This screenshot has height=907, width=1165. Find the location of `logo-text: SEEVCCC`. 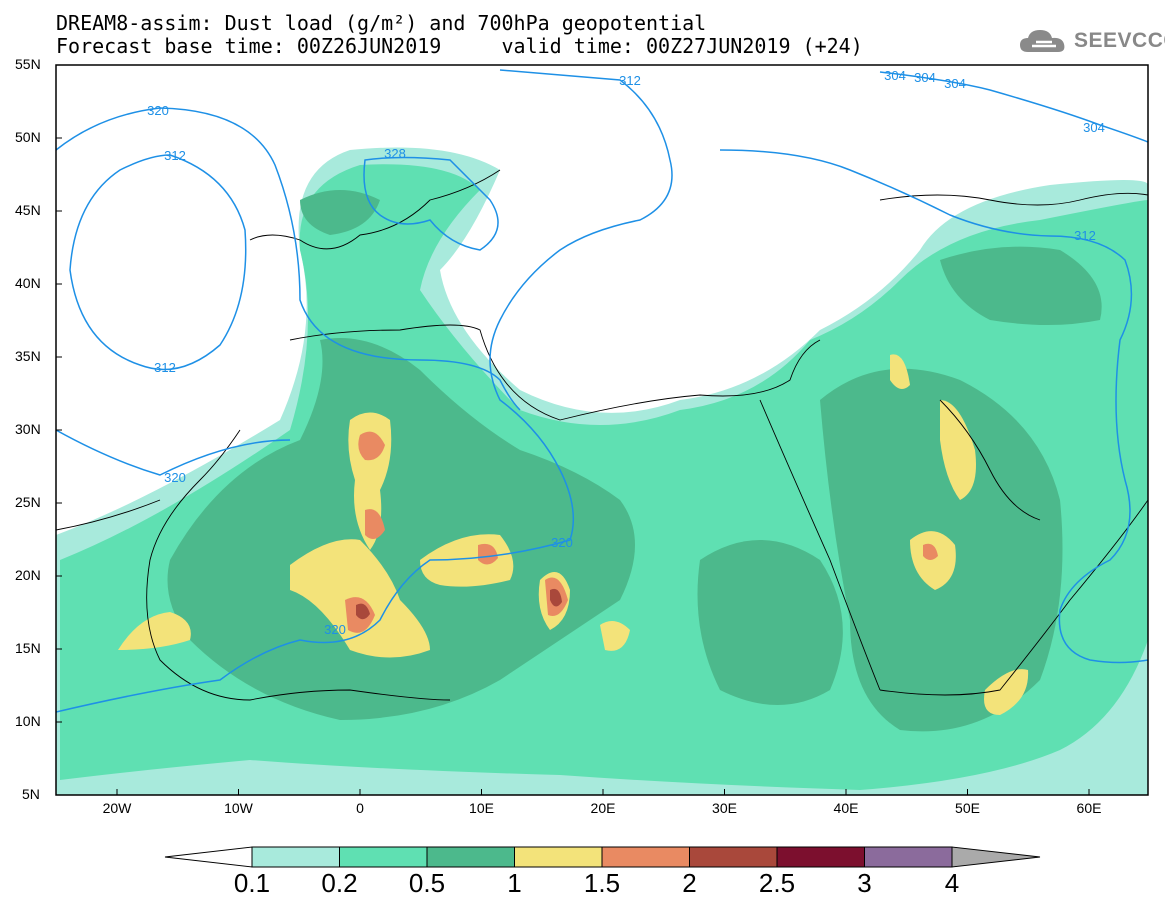

logo-text: SEEVCCC is located at coordinates (1119, 40).